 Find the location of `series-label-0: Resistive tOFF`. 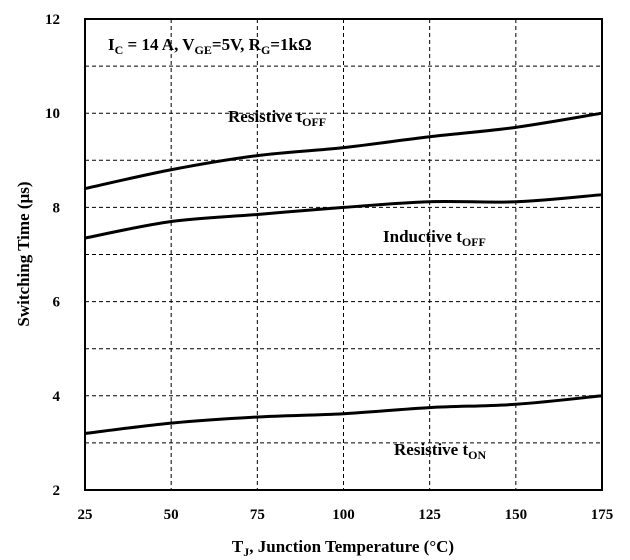

series-label-0: Resistive tOFF is located at coordinates (277, 118).